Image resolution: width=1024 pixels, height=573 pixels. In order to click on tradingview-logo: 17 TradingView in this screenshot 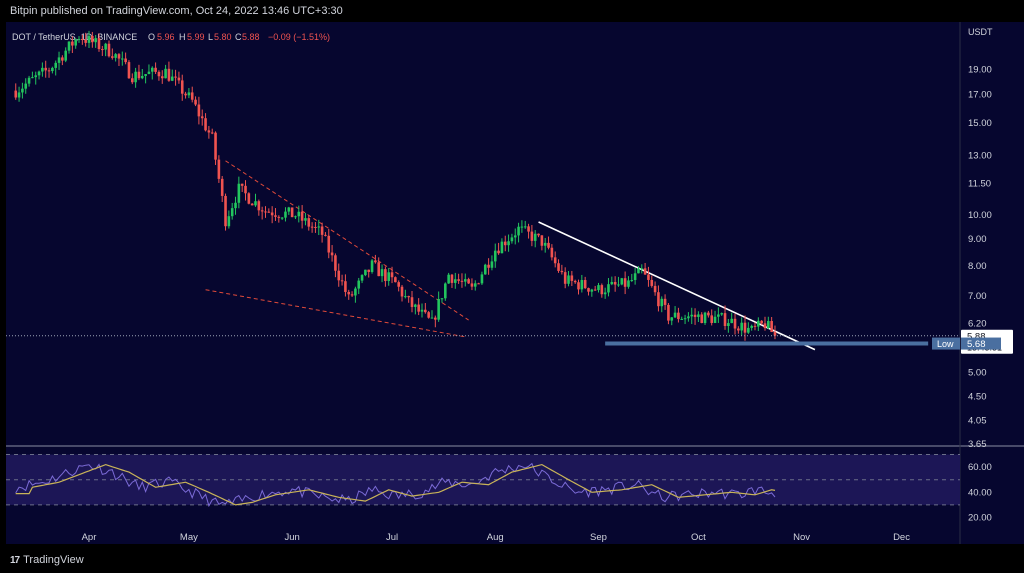, I will do `click(47, 560)`.